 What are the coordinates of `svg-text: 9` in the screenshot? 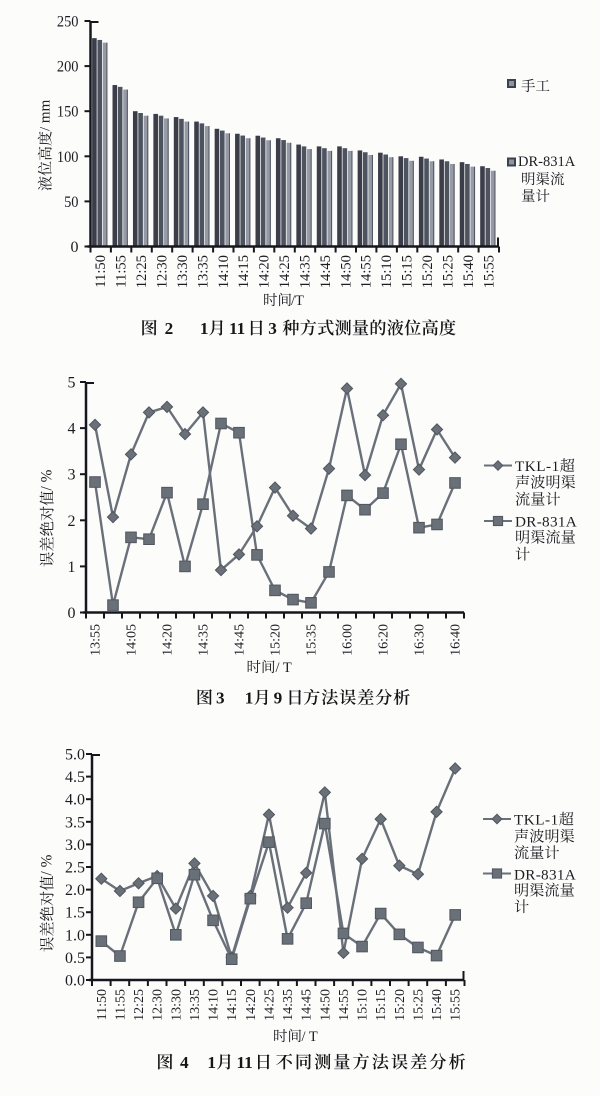 It's located at (278, 698).